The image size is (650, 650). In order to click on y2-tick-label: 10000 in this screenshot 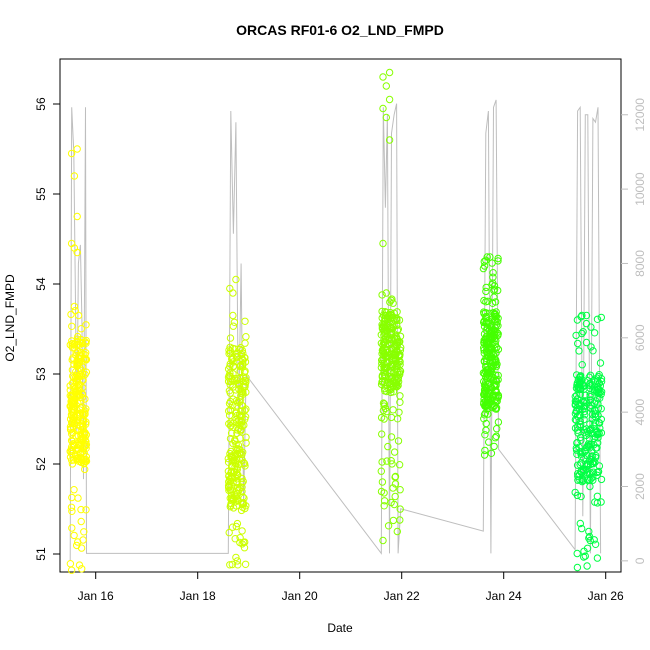, I will do `click(640, 189)`.